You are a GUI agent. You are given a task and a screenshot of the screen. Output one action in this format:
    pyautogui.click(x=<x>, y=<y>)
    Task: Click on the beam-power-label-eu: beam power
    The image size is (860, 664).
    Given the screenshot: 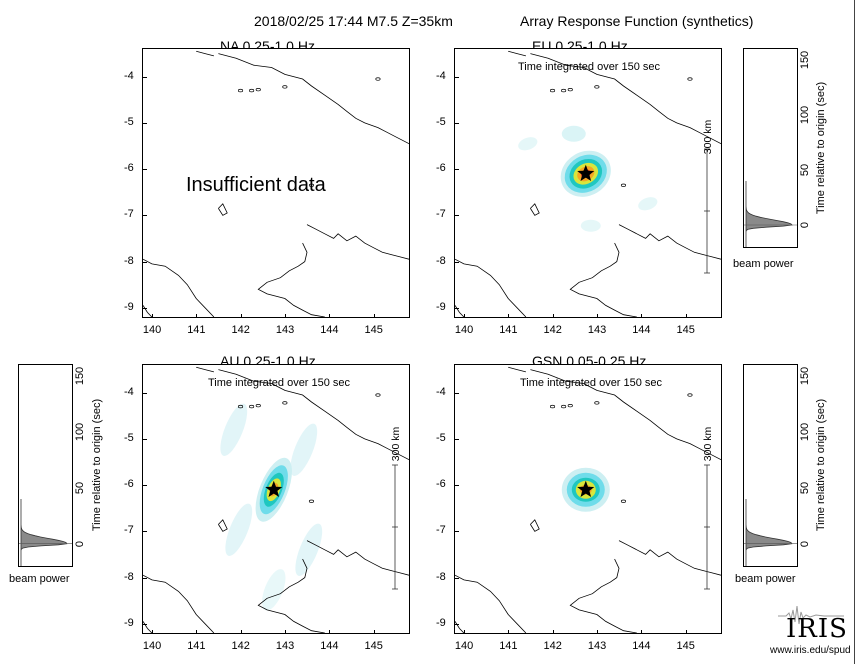 What is the action you would take?
    pyautogui.click(x=763, y=264)
    